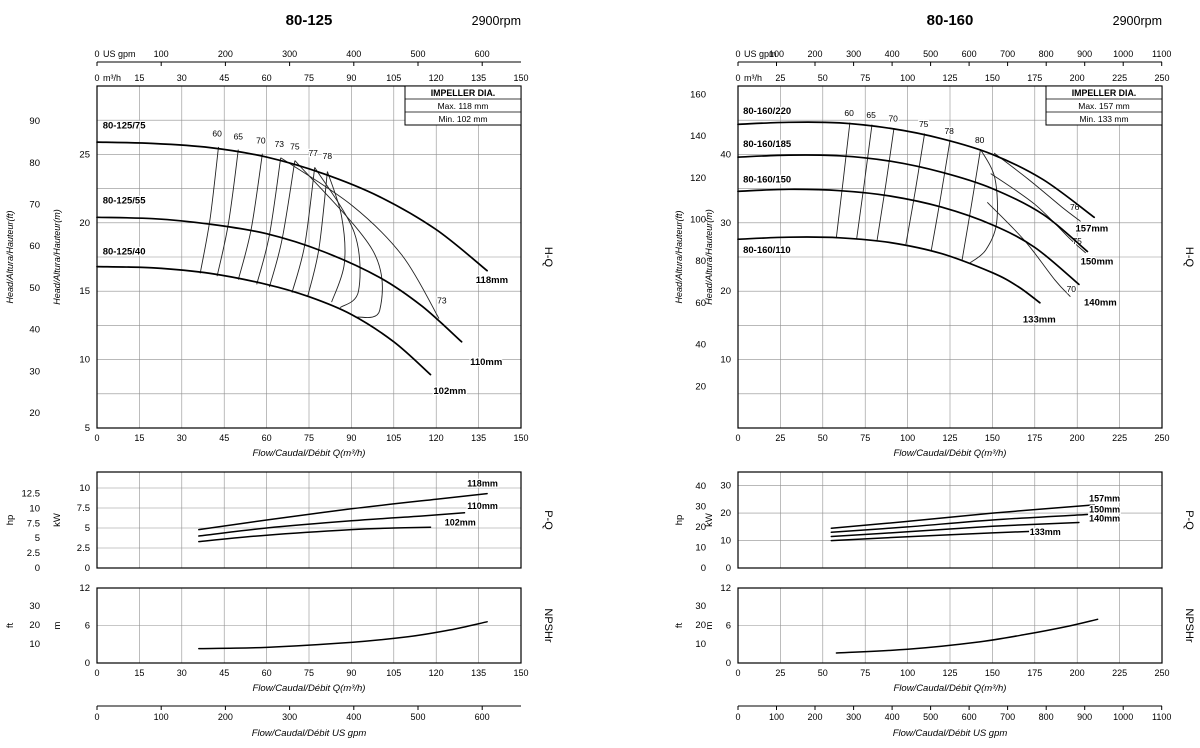  Describe the element at coordinates (87, 428) in the screenshot. I see `hq-m-tick: 5` at that location.